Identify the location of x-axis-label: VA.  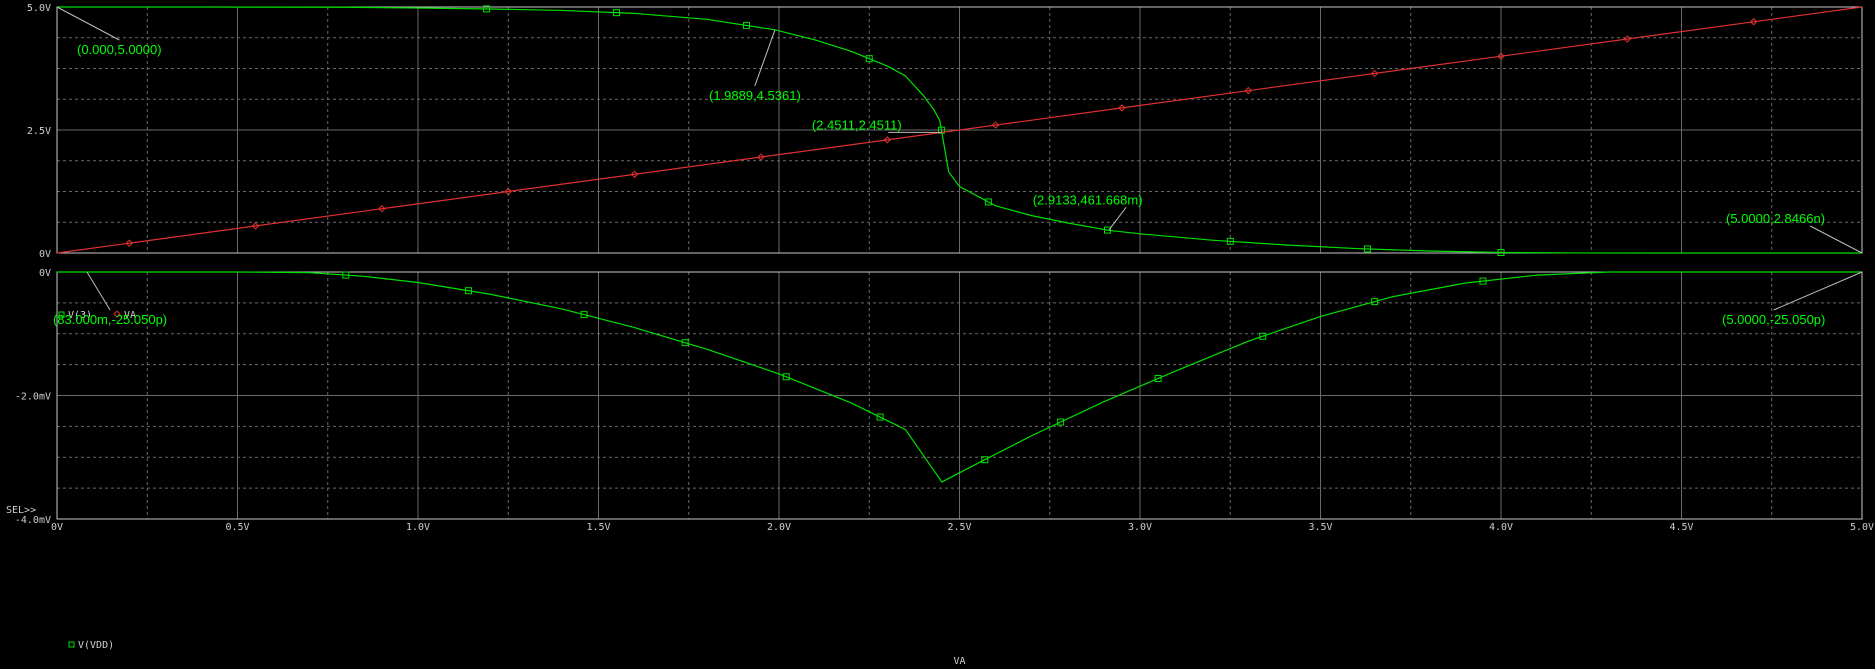
(959, 661).